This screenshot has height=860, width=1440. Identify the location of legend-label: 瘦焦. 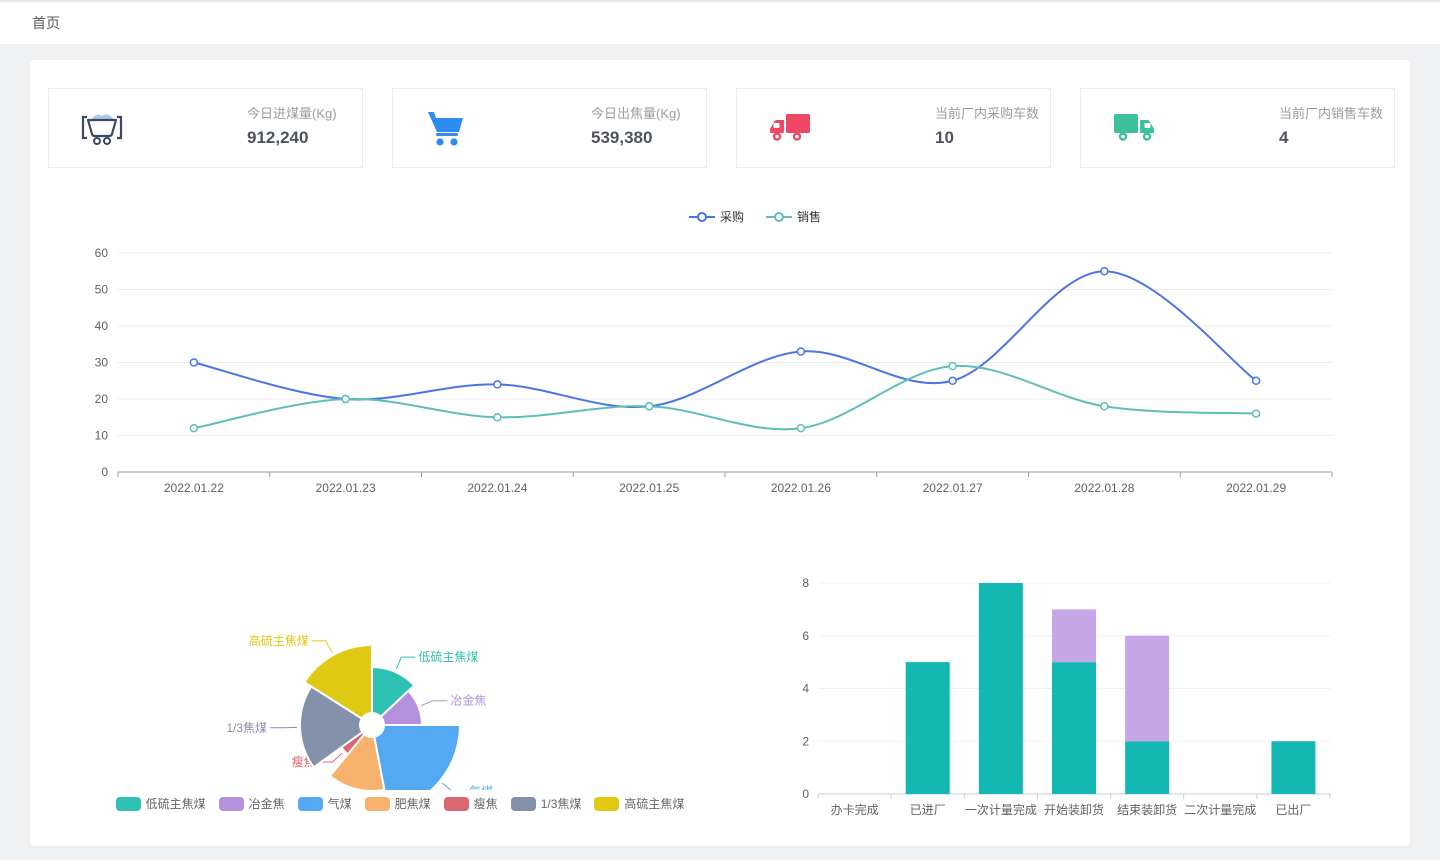
(485, 804).